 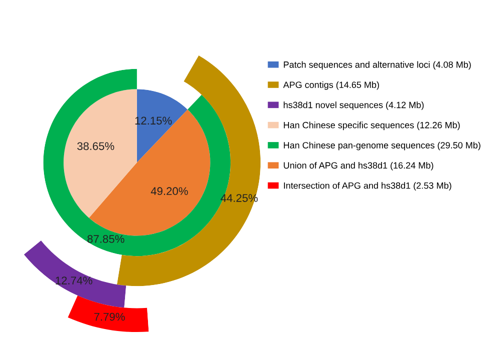 What do you see at coordinates (331, 85) in the screenshot?
I see `legend-label: APG contigs (14.65 Mb)` at bounding box center [331, 85].